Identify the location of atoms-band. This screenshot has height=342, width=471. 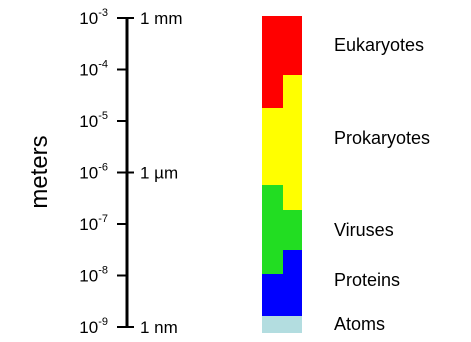
(282, 324).